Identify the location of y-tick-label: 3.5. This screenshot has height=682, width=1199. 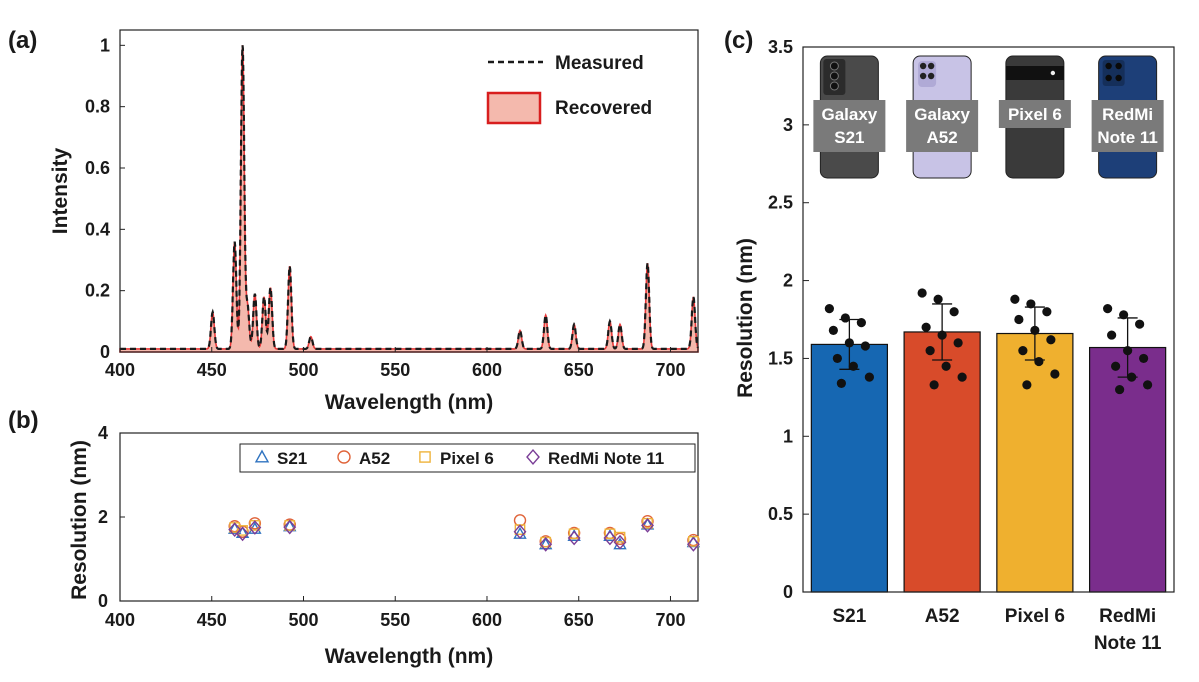
(780, 47).